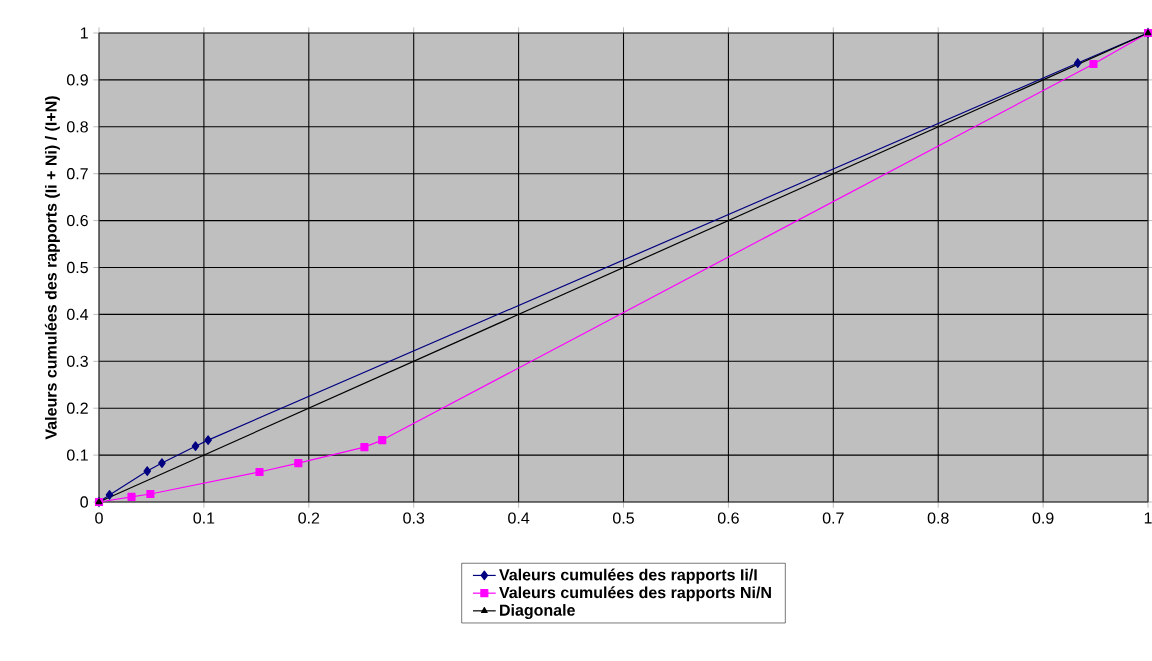 This screenshot has width=1152, height=661. Describe the element at coordinates (1043, 518) in the screenshot. I see `x-tick-label: 0.9` at that location.